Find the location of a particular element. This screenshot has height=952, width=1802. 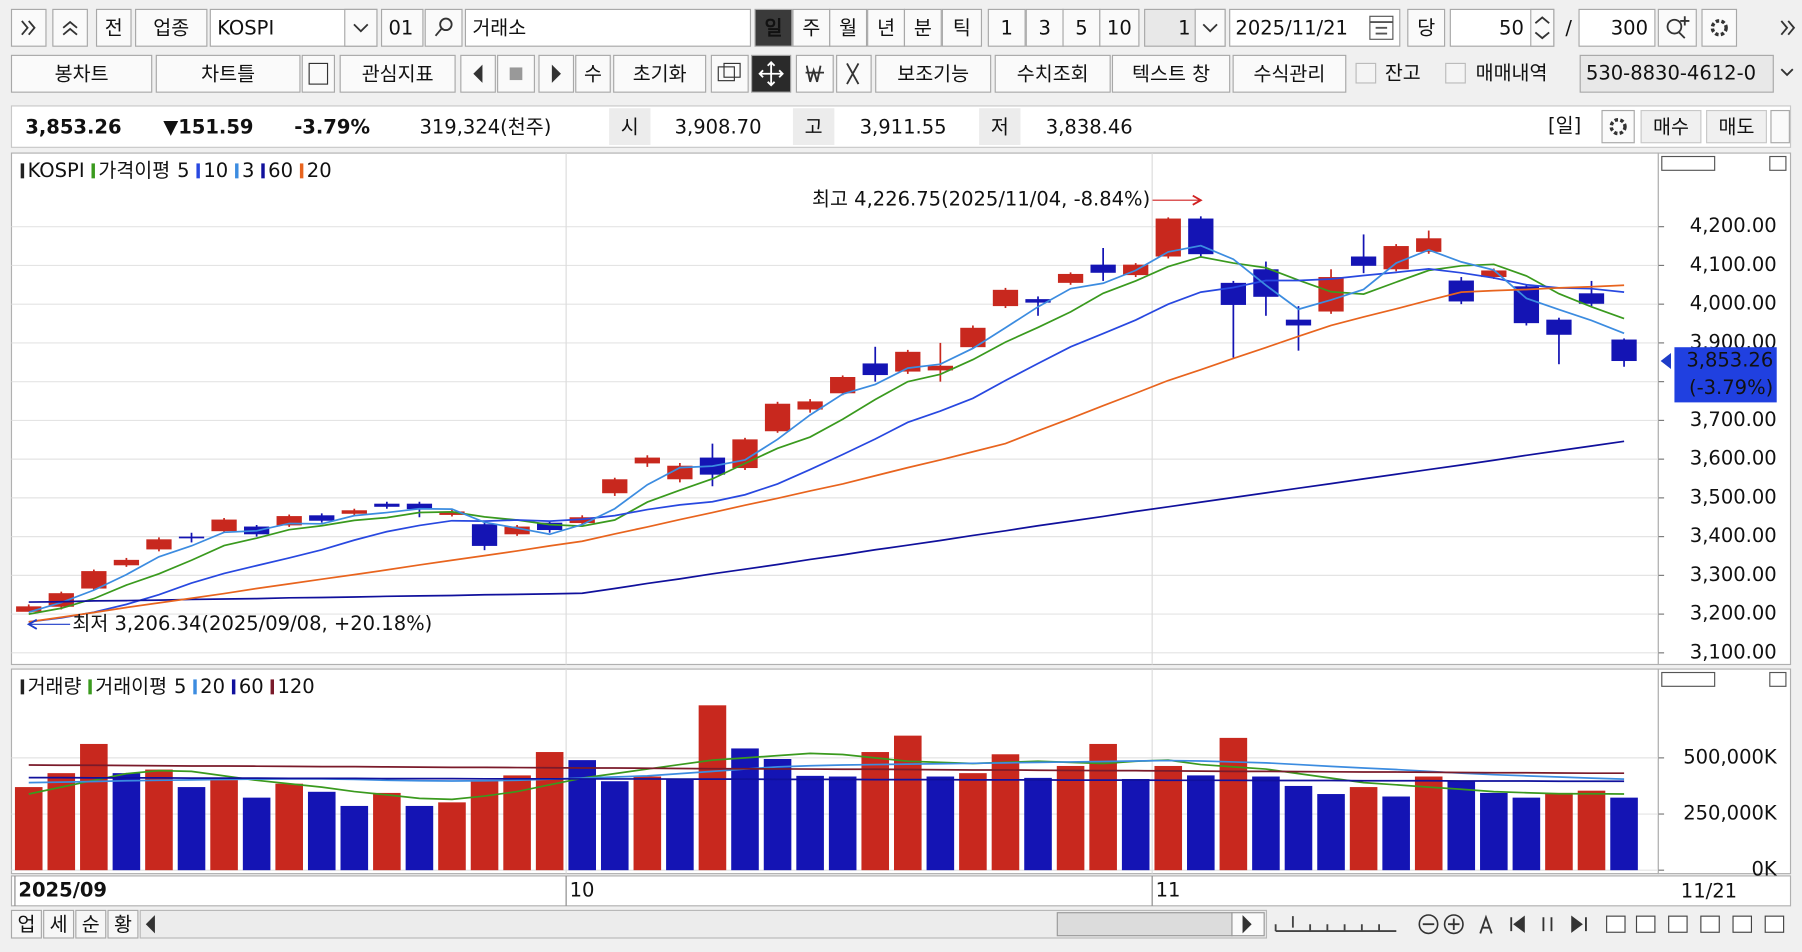

low-annotation: 최저 3,206.34(2025/09/08, +20.18%) is located at coordinates (252, 623).